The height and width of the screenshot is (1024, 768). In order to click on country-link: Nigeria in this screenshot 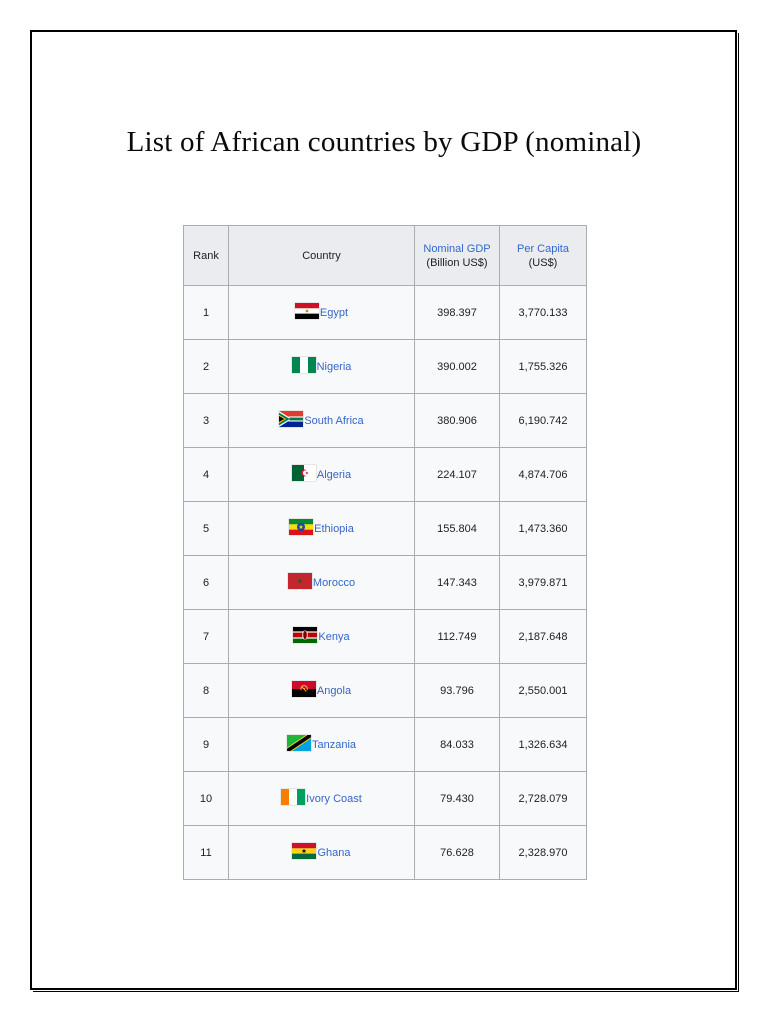, I will do `click(334, 366)`.